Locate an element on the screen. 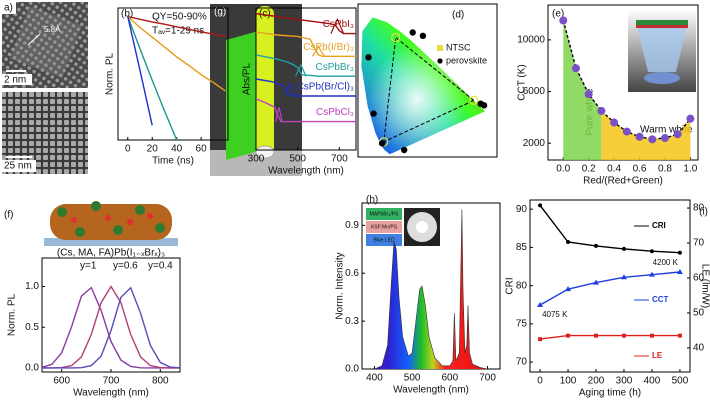 The image size is (710, 406). spectrum-line is located at coordinates (431, 289).